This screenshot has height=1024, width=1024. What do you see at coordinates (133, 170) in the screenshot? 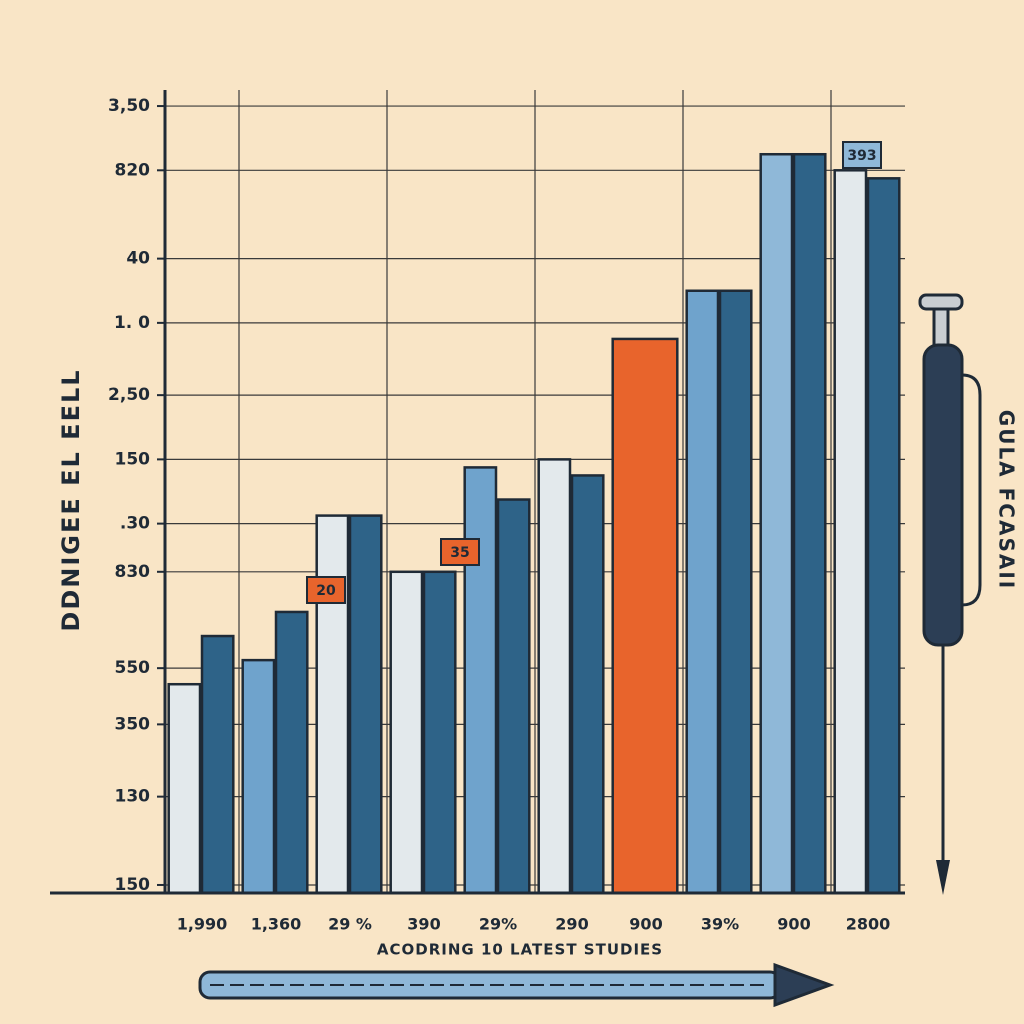
I see `y-tick-label: 820` at bounding box center [133, 170].